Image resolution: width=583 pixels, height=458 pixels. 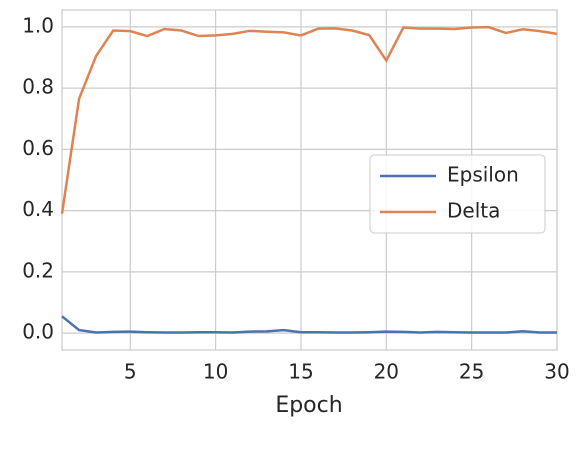 What do you see at coordinates (483, 175) in the screenshot?
I see `legend-label: Epsilon` at bounding box center [483, 175].